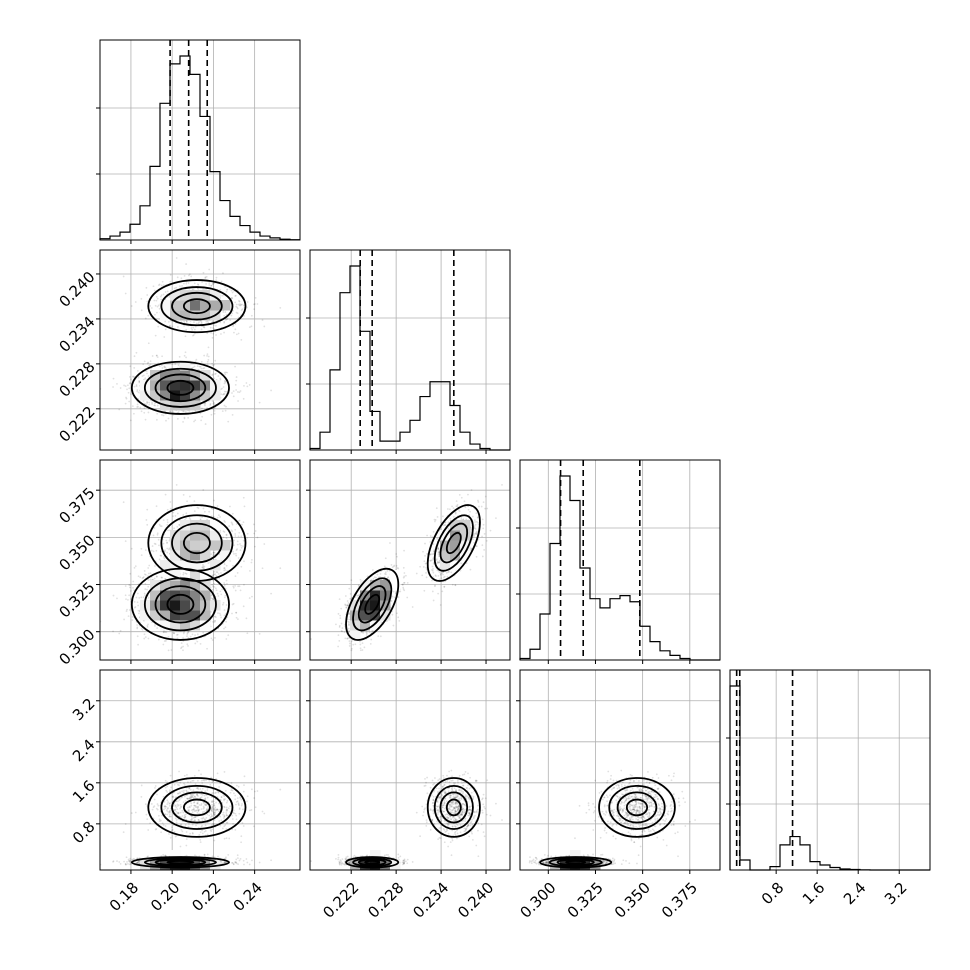 The image size is (970, 970). I want to click on panel-background, so click(620, 560).